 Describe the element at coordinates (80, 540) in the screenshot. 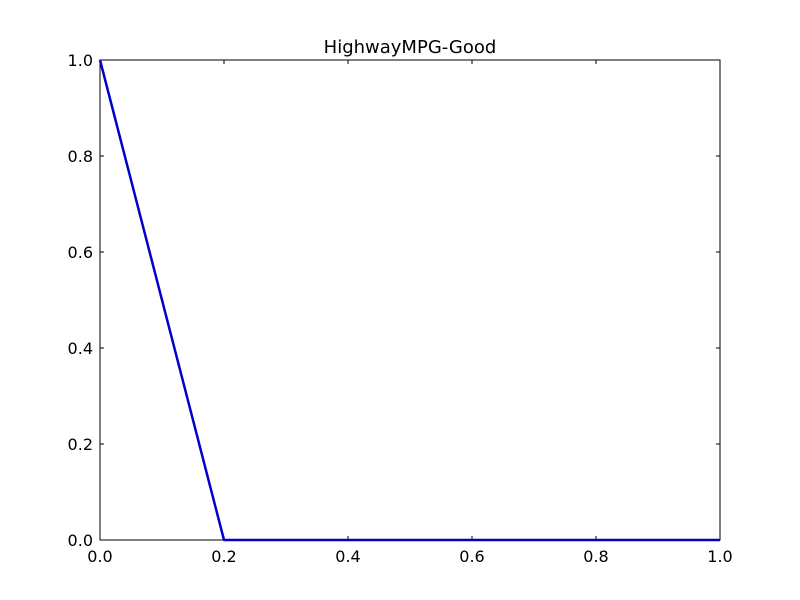

I see `y-tick-label: 0.0` at that location.